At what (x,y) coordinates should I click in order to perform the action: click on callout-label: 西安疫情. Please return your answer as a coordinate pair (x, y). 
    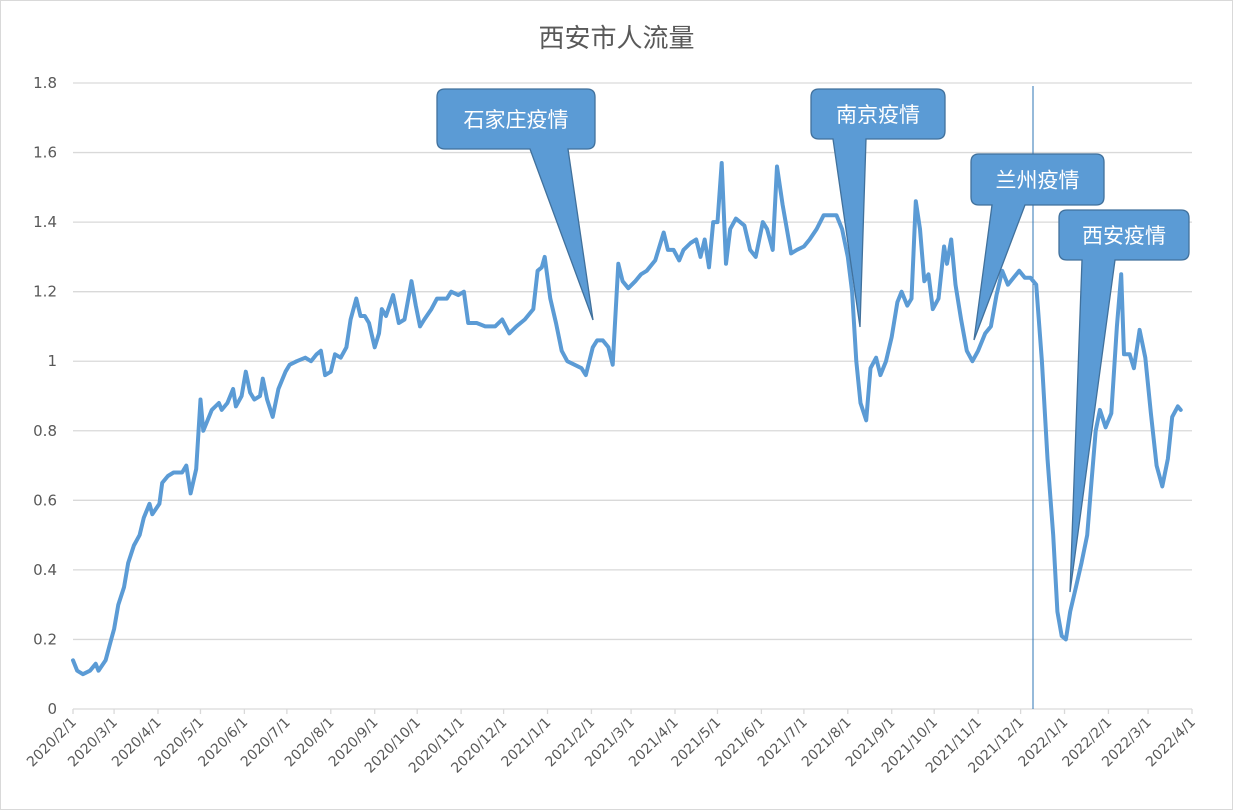
    Looking at the image, I should click on (1124, 236).